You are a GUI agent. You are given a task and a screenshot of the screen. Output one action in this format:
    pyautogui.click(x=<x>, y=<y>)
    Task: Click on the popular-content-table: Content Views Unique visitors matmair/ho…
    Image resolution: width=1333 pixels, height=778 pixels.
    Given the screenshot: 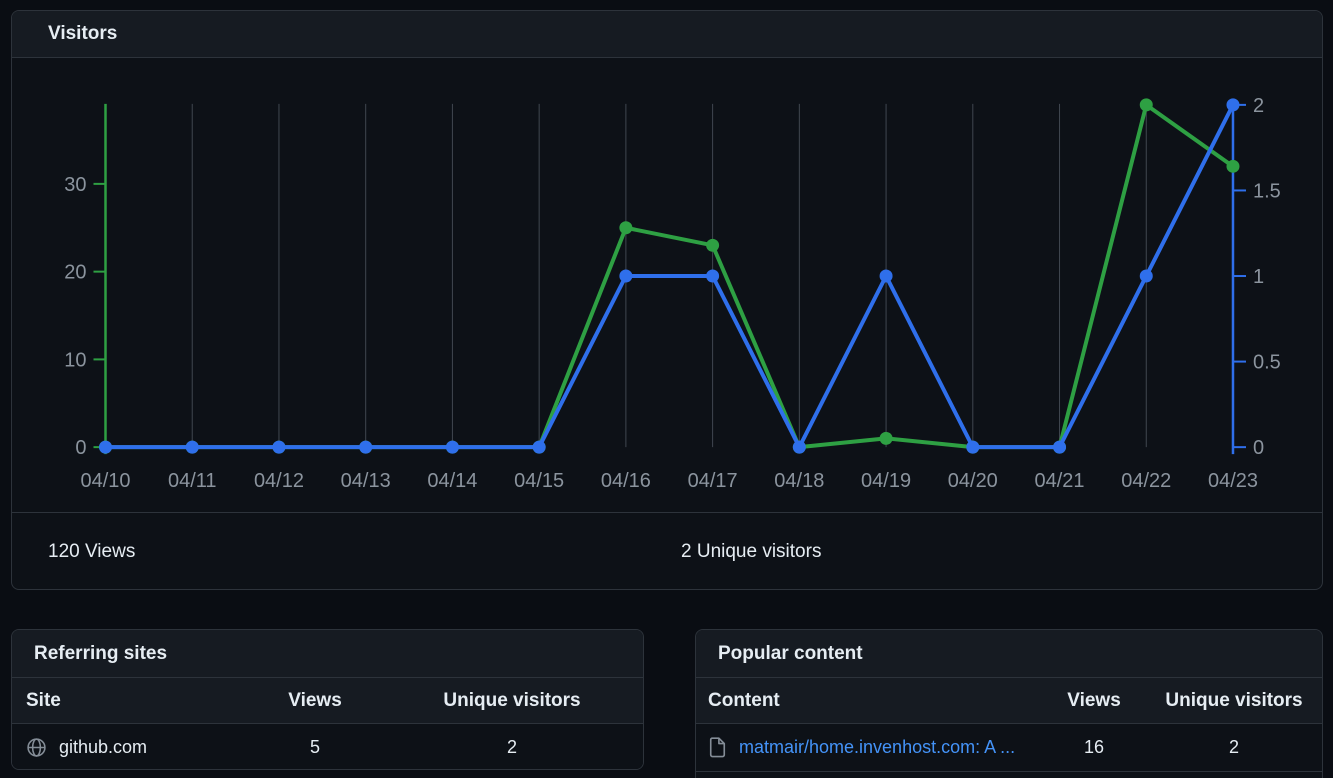 What is the action you would take?
    pyautogui.click(x=1009, y=728)
    